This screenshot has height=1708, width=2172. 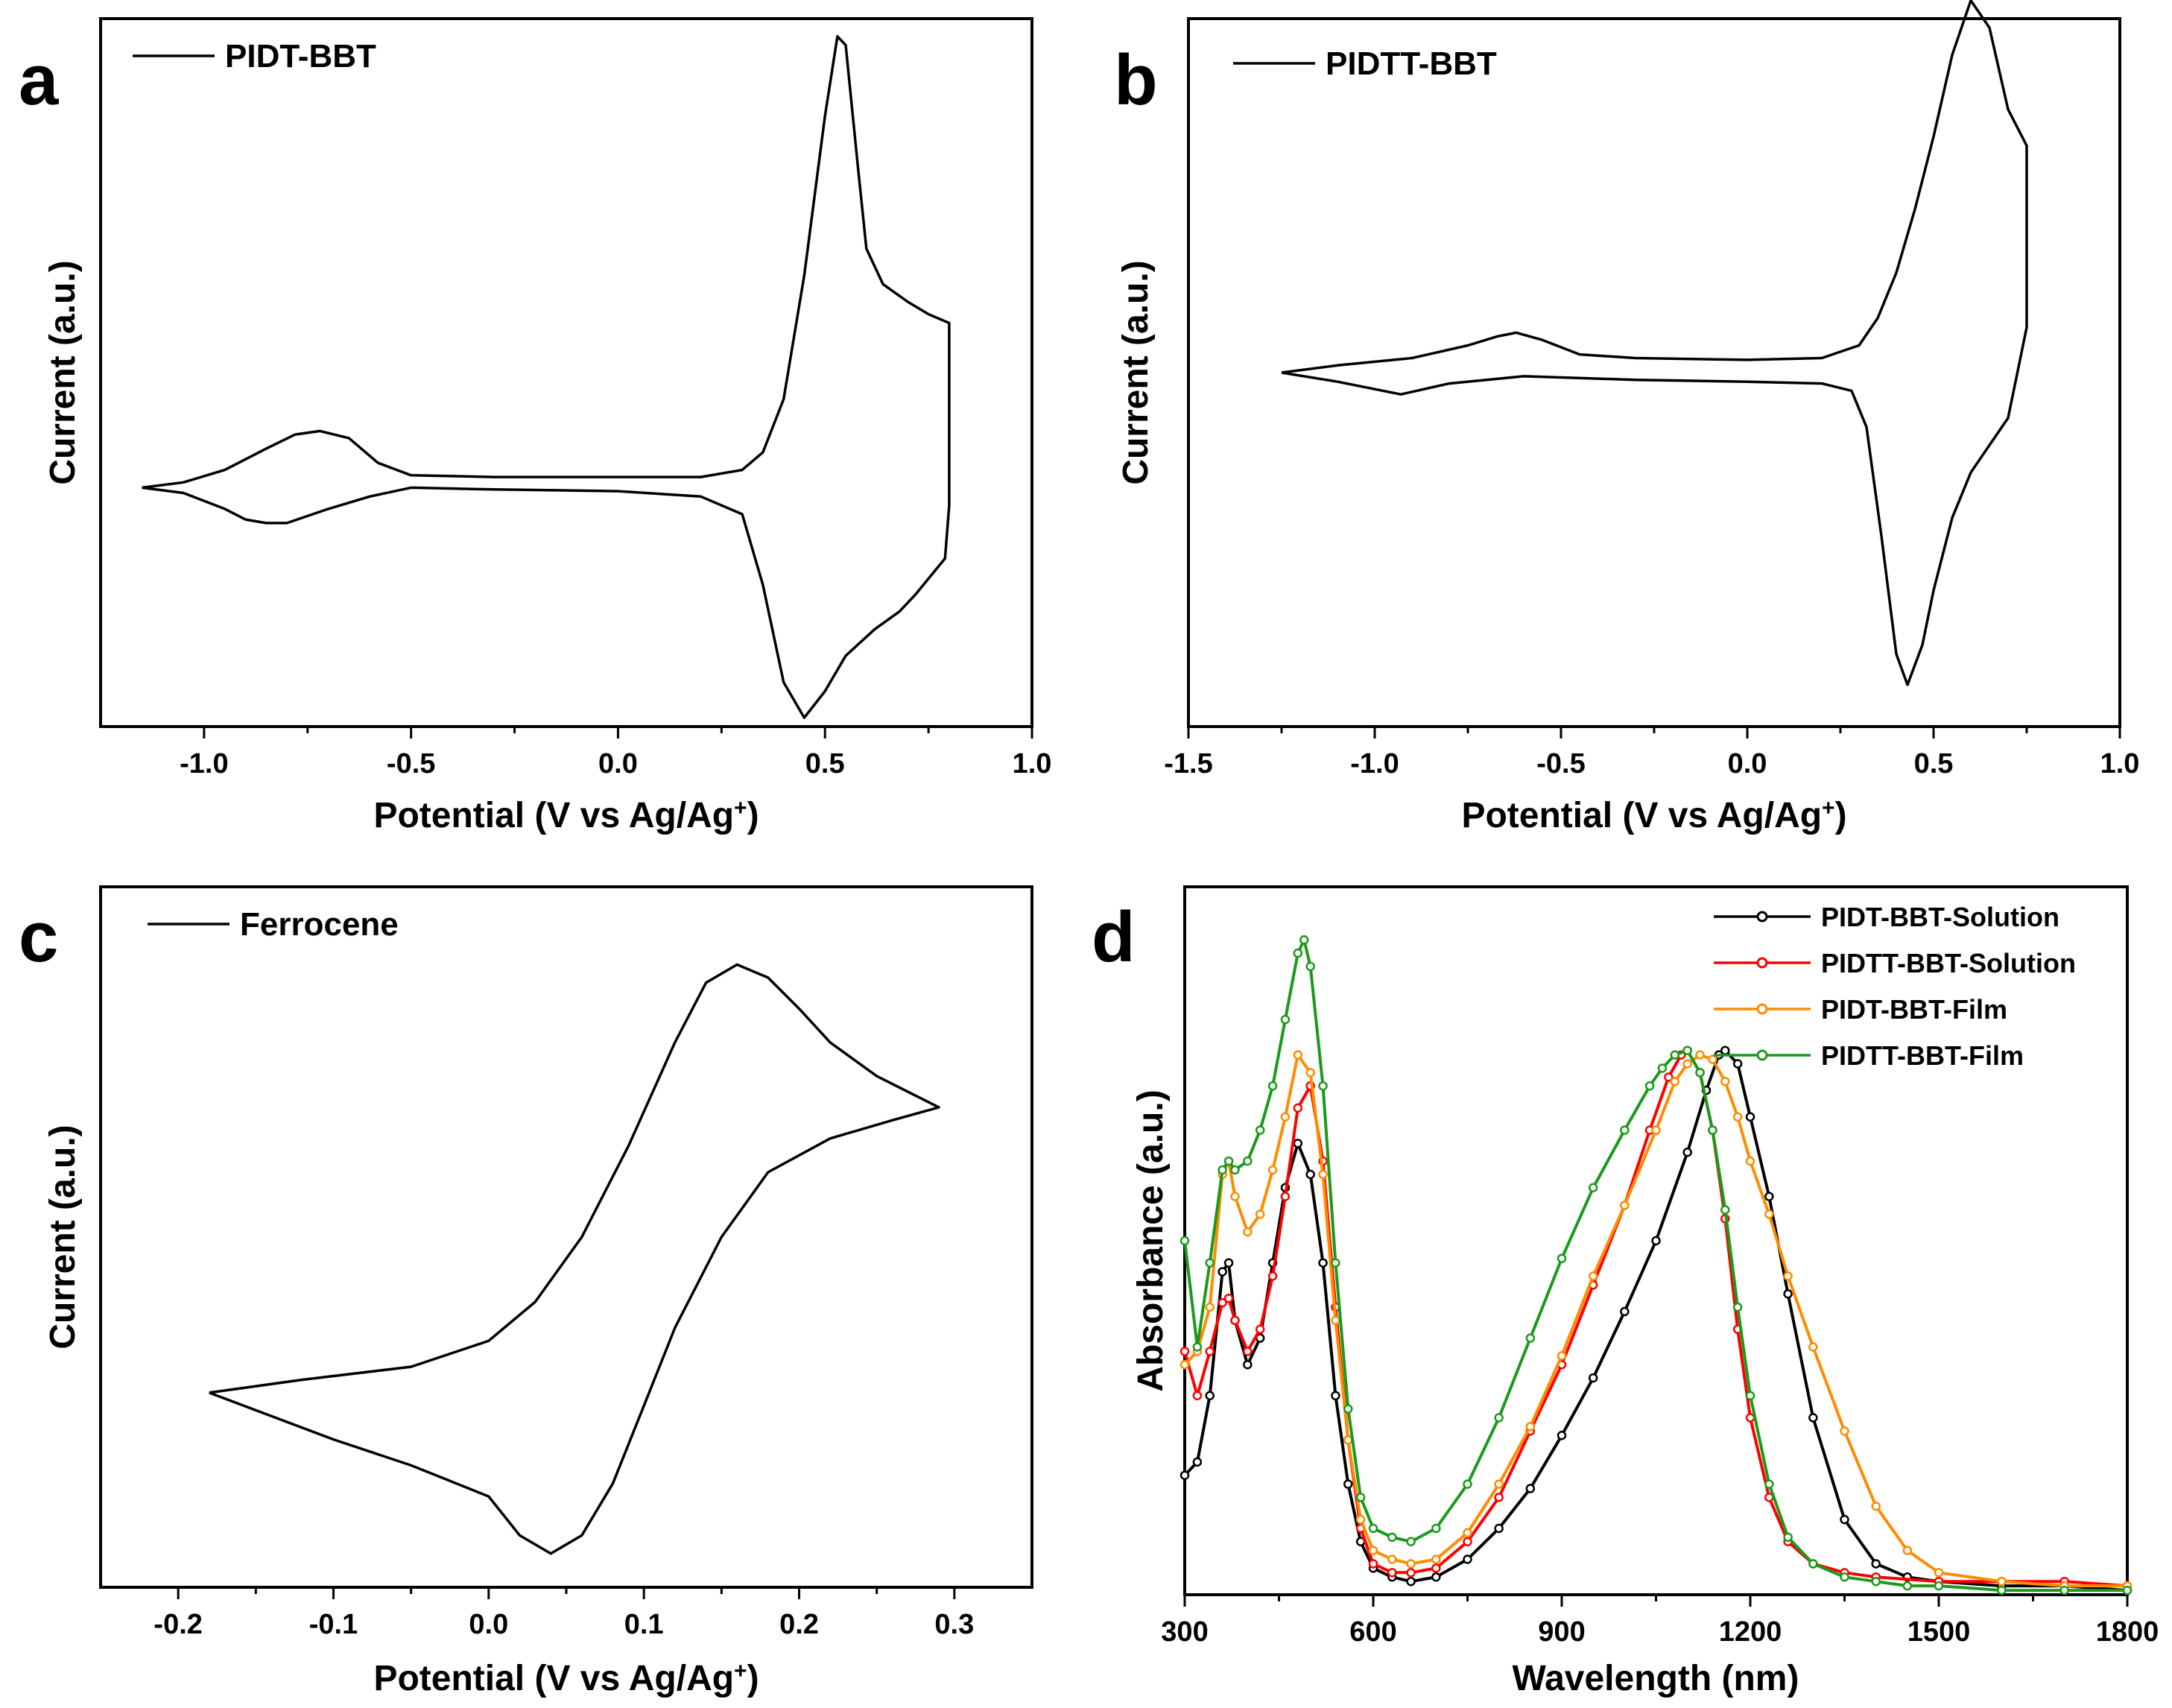 What do you see at coordinates (1114, 937) in the screenshot?
I see `panel-letter-d: d` at bounding box center [1114, 937].